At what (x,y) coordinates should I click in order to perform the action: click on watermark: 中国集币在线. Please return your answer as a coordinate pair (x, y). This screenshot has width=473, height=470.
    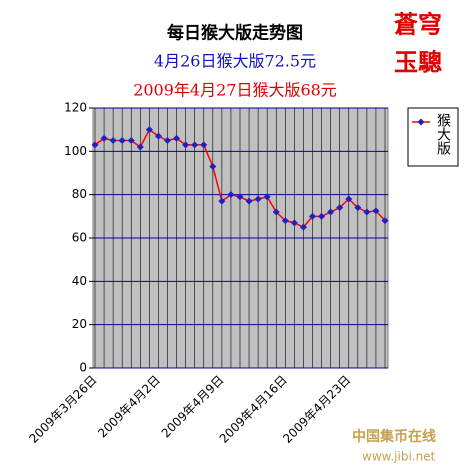
    Looking at the image, I should click on (394, 436).